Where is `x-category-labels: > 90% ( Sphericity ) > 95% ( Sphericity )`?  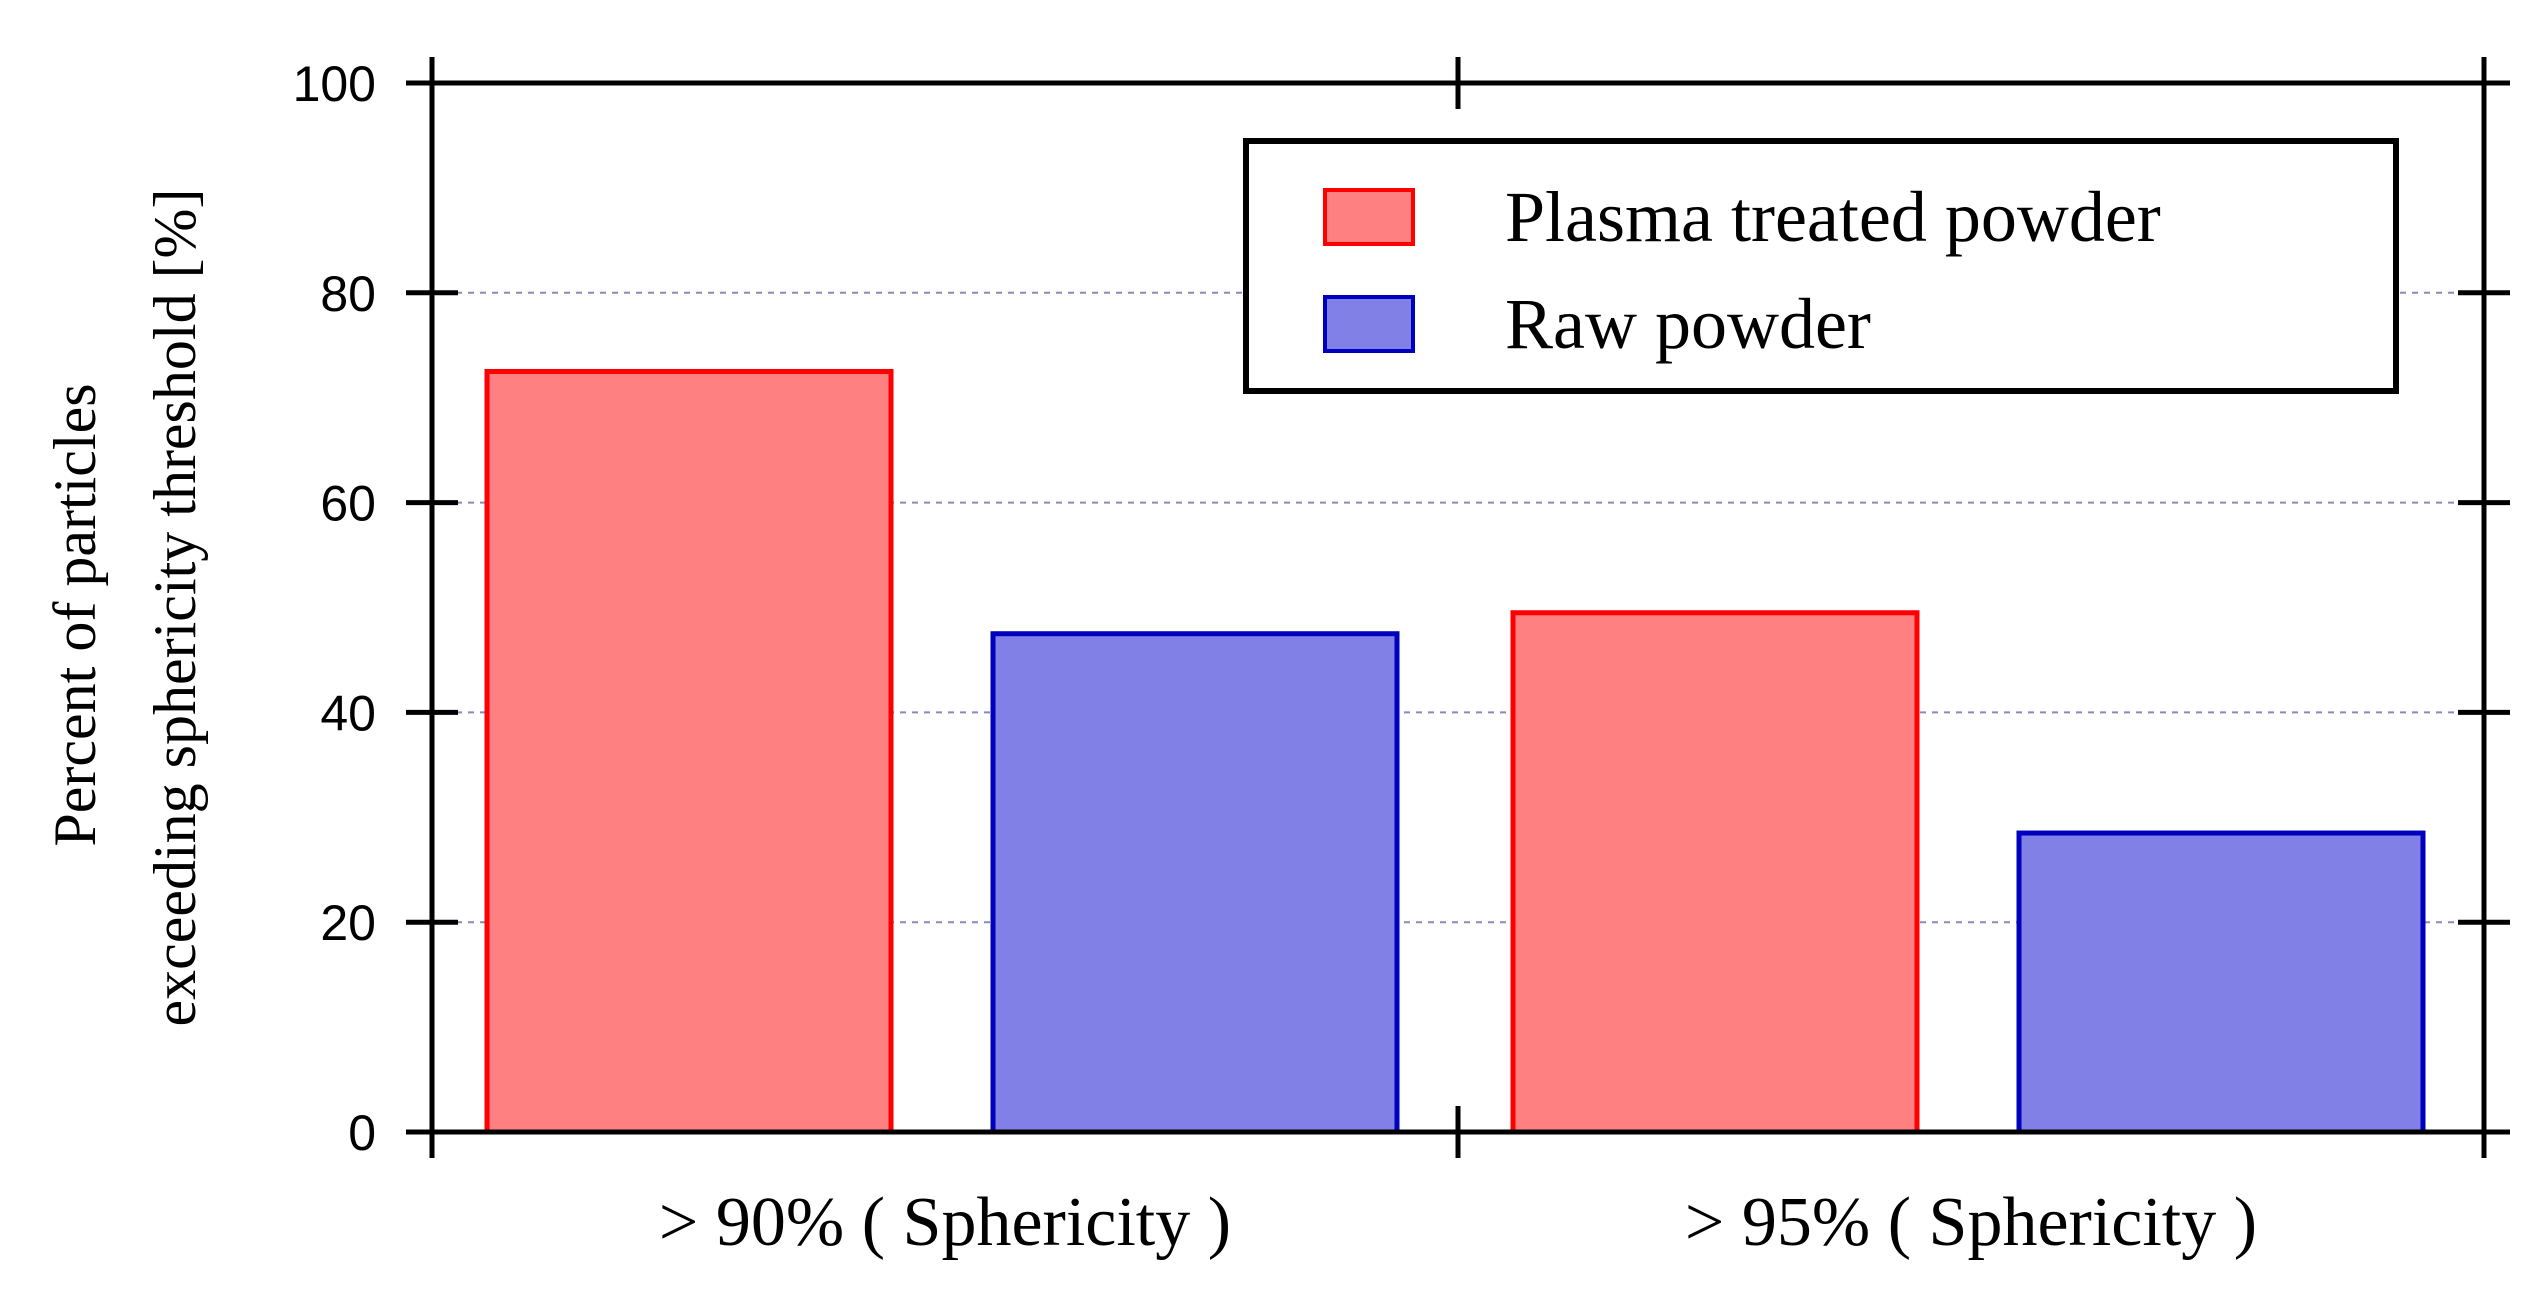
x-category-labels: > 90% ( Sphericity ) > 95% ( Sphericity ) is located at coordinates (1458, 1222).